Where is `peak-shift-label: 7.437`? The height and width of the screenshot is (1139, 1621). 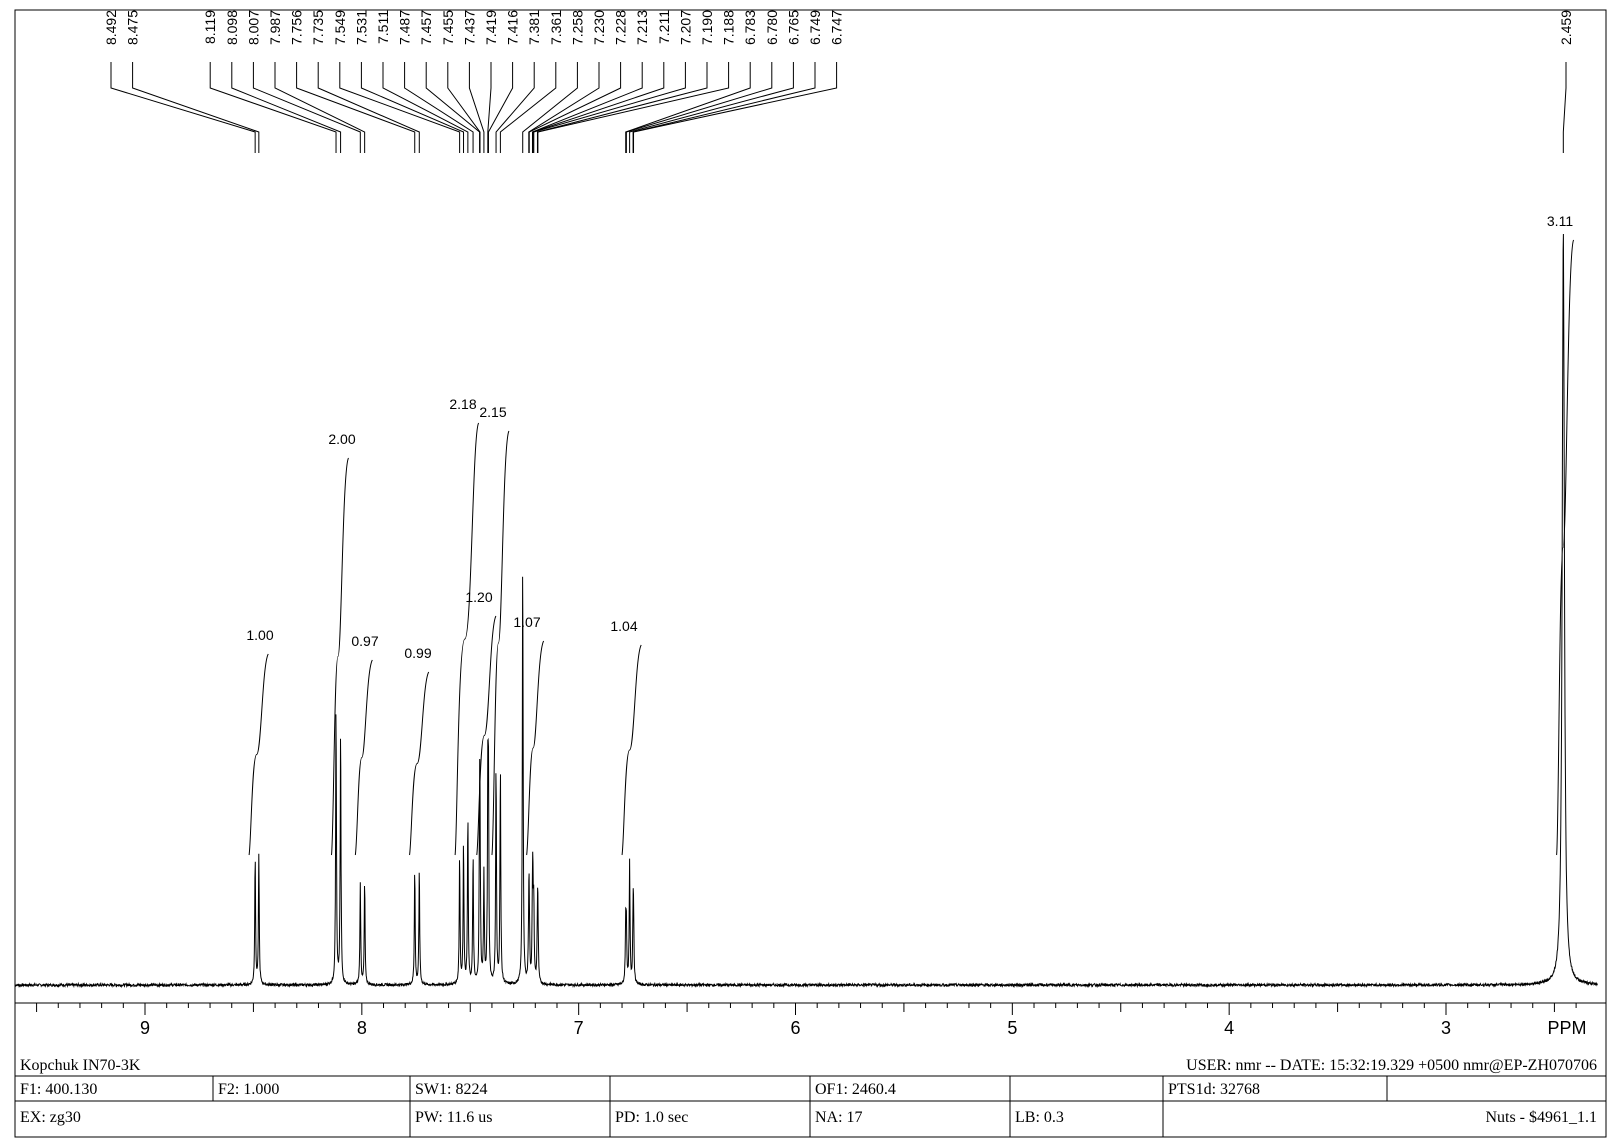
peak-shift-label: 7.437 is located at coordinates (469, 27).